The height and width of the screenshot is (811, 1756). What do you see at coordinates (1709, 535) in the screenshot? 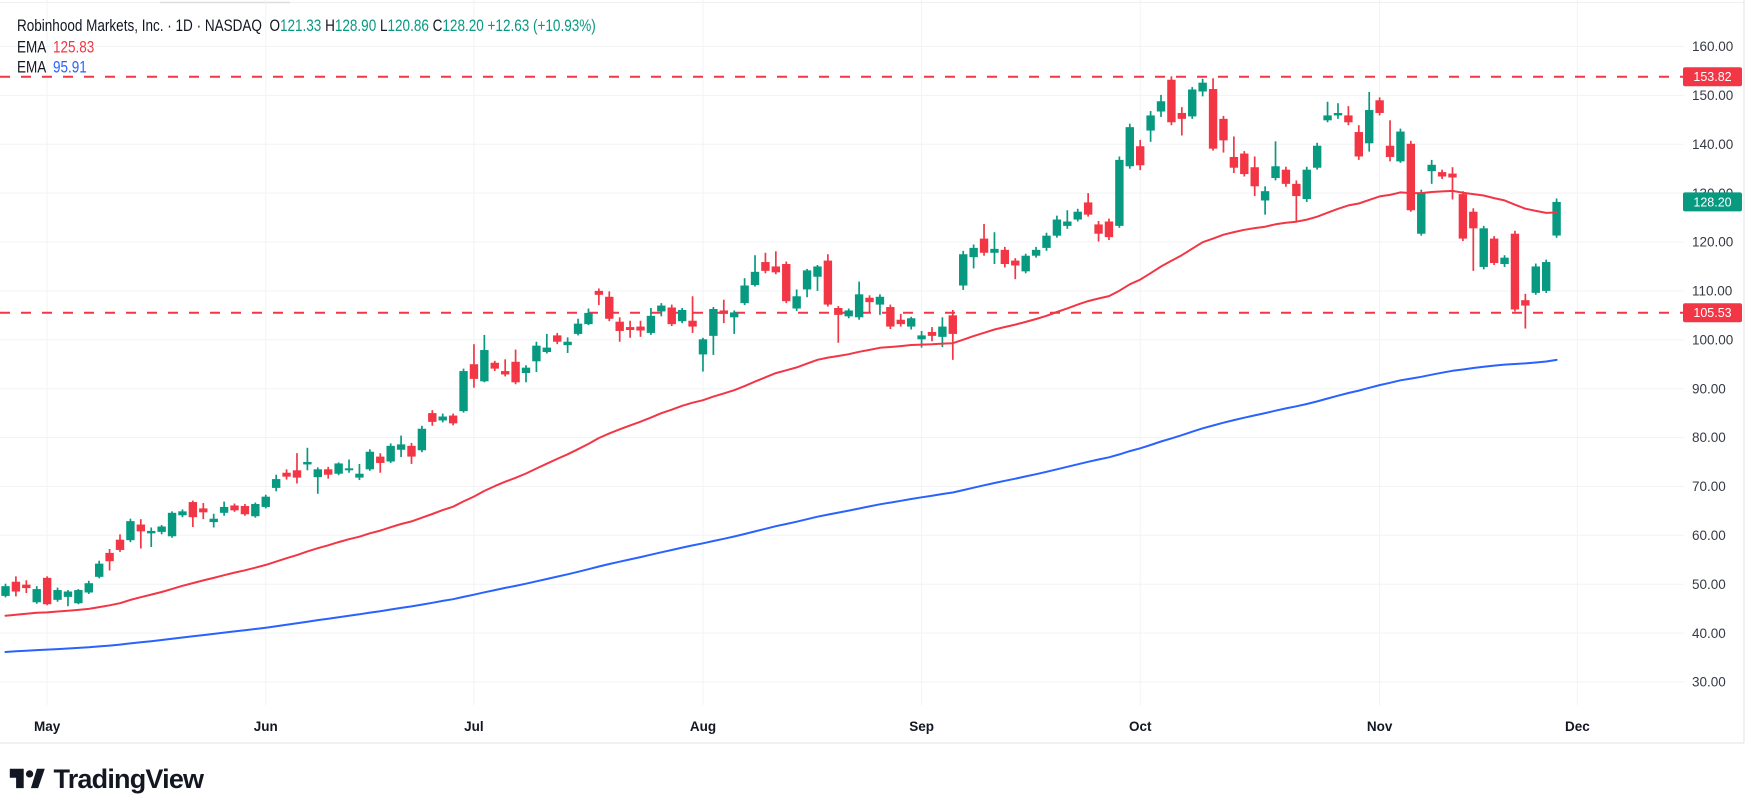
I see `svg-text: 60.00` at bounding box center [1709, 535].